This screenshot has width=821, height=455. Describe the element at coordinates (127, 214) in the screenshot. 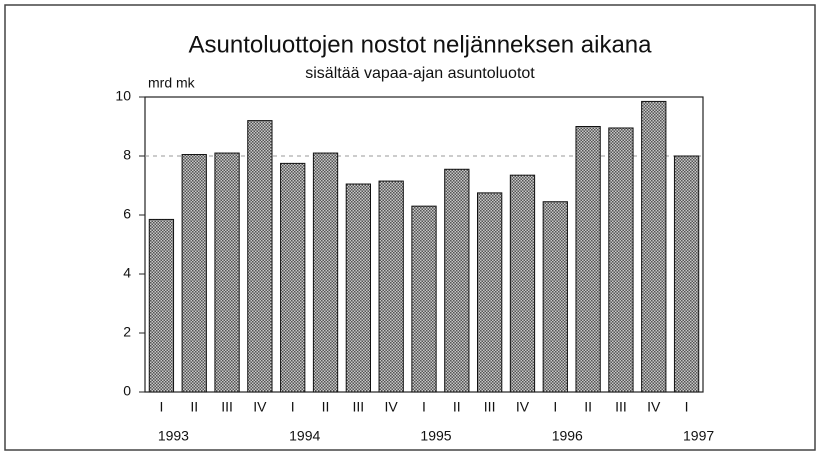

I see `y-tick-label: 6` at that location.